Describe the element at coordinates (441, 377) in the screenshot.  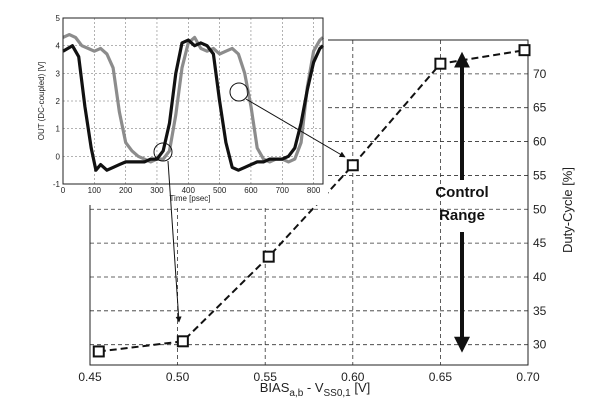
I see `main-x-tick-label: 0.65` at that location.